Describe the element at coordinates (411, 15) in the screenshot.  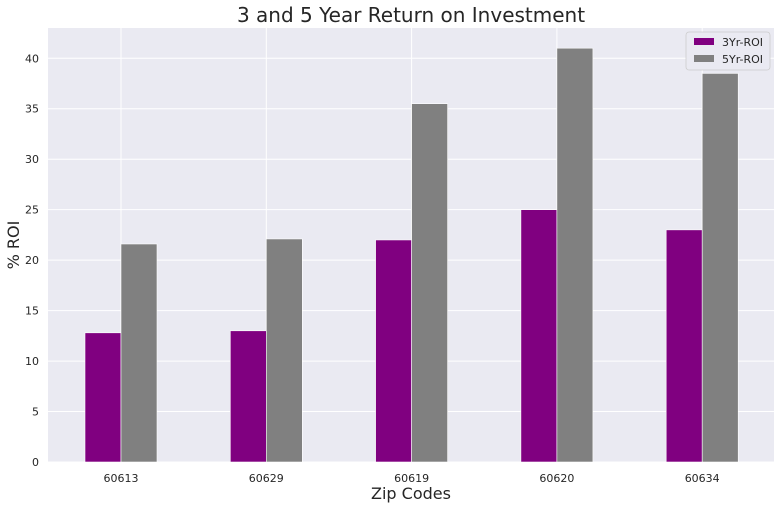
I see `chart-title: 3 and 5 Year Return on Investment` at that location.